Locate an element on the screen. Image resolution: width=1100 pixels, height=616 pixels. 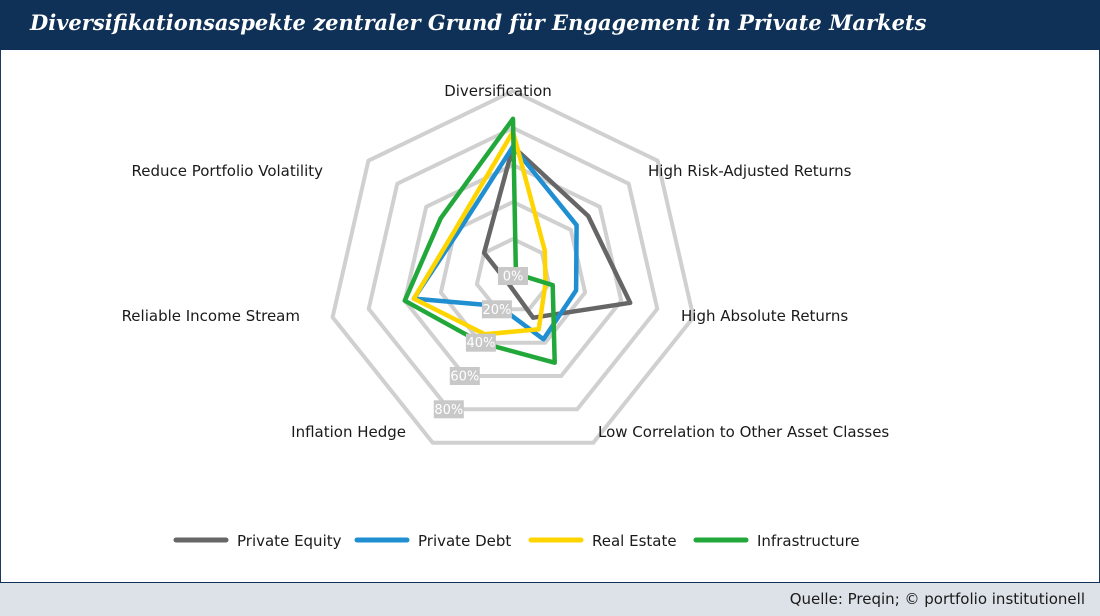
legend-label: Infrastructure is located at coordinates (808, 541).